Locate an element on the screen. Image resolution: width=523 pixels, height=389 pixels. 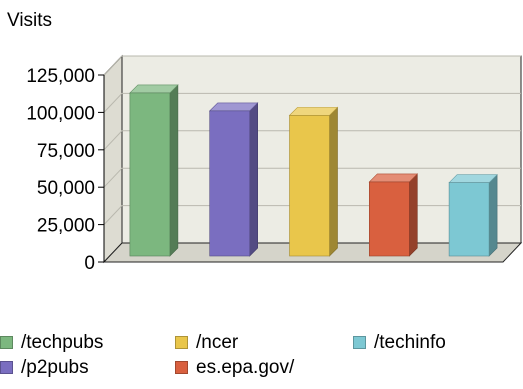
legend-item-ncer: /ncer is located at coordinates (206, 343).